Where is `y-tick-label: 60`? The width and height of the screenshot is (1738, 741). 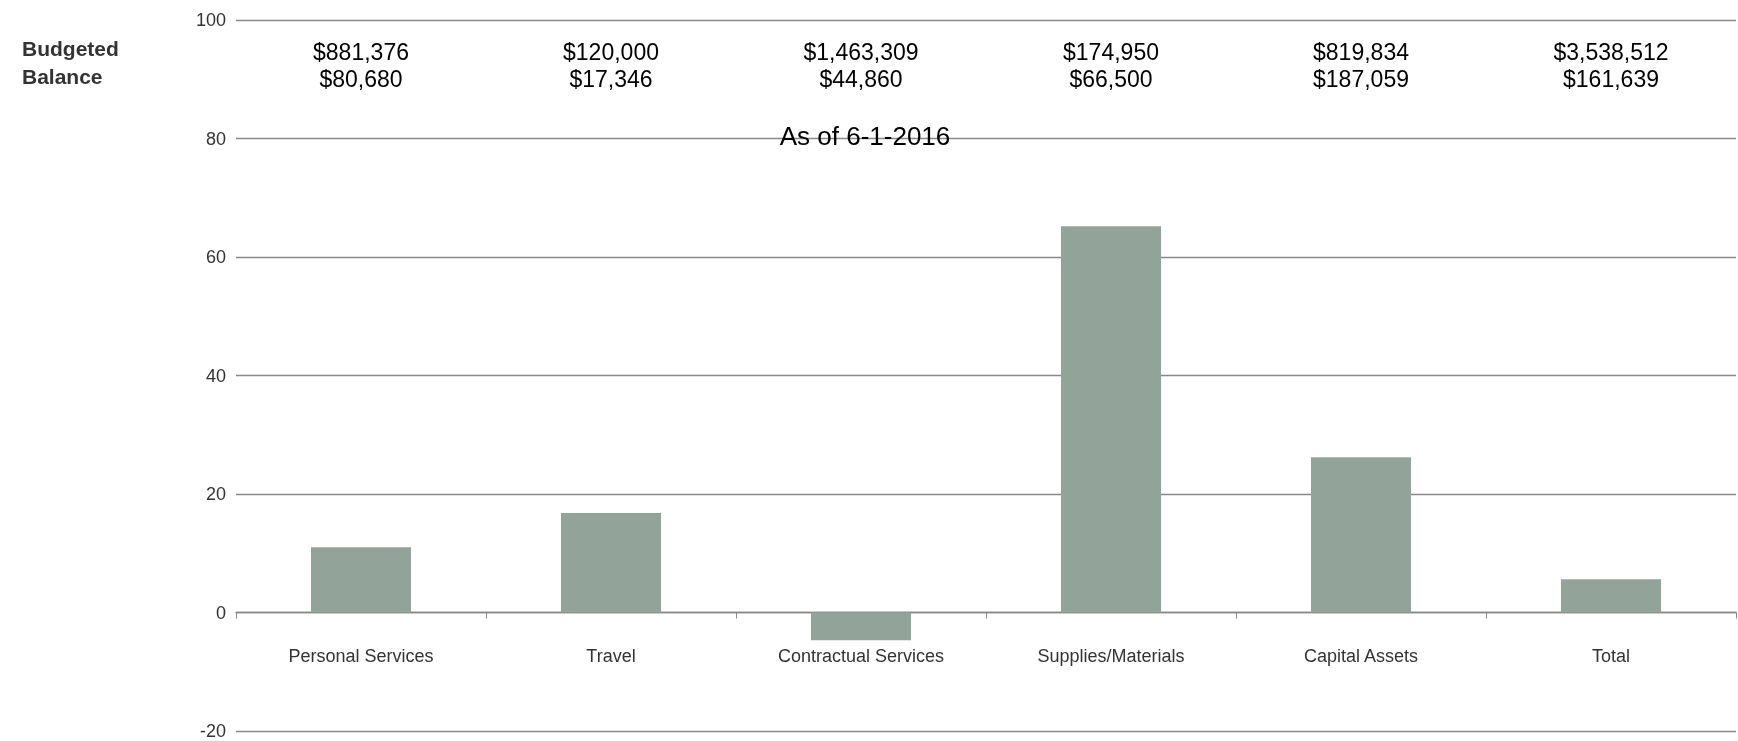 y-tick-label: 60 is located at coordinates (215, 257).